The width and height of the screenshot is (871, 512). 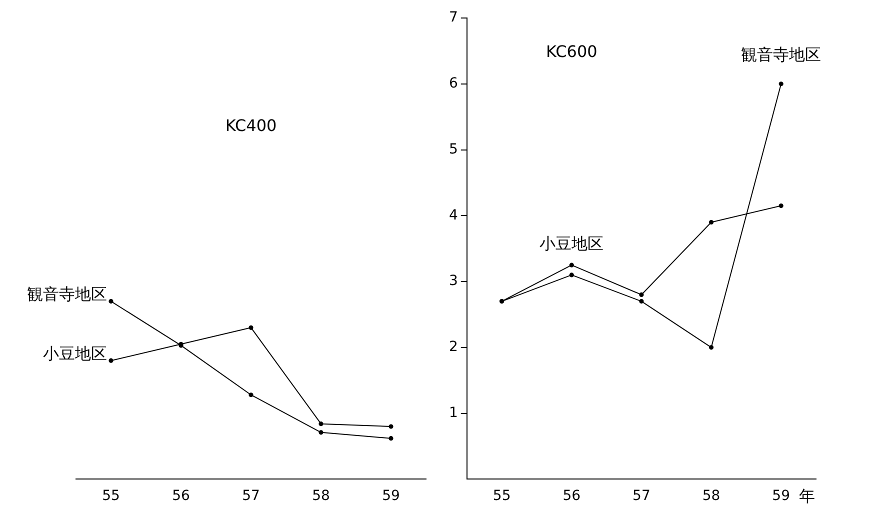 I want to click on y-tick-label: 3, so click(x=453, y=281).